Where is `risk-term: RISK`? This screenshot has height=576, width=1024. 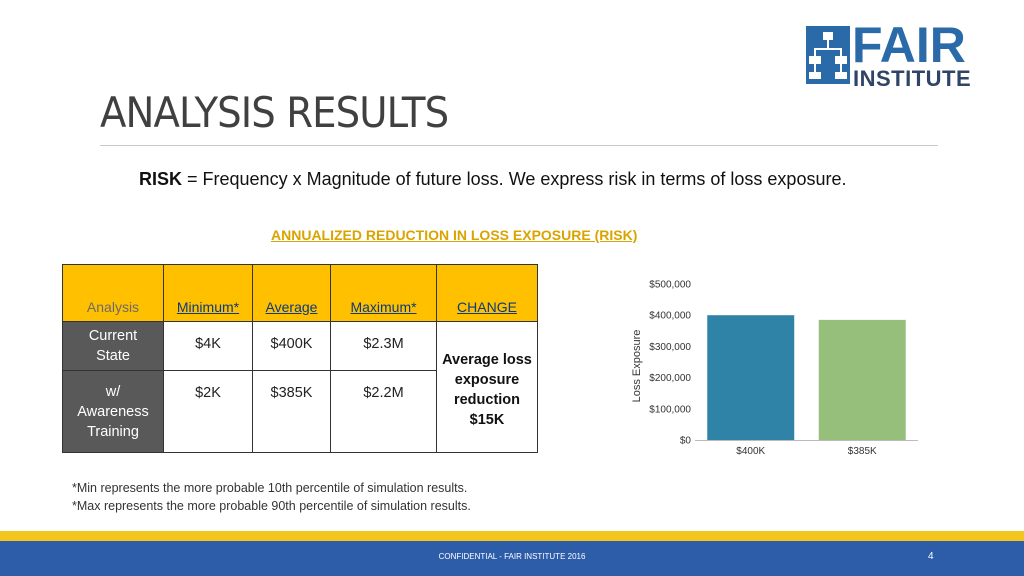 risk-term: RISK is located at coordinates (161, 179).